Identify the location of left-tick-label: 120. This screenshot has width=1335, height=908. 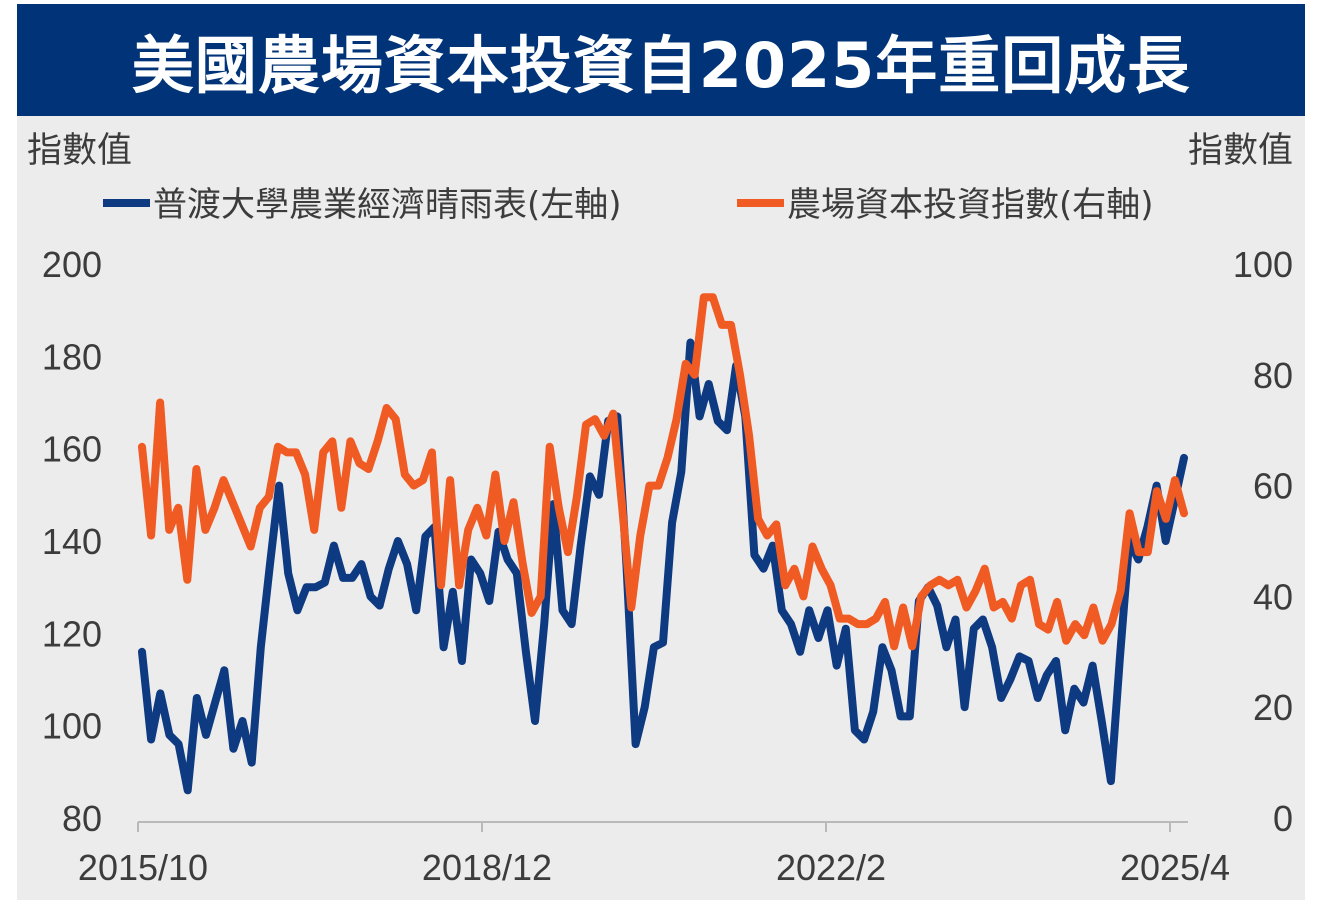
(72, 633).